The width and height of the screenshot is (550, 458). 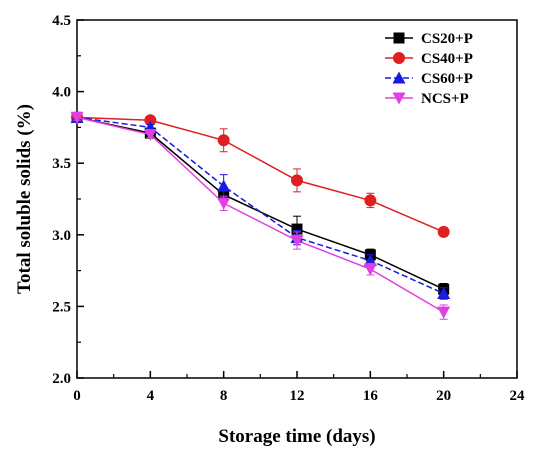 I want to click on legend-label: CS20+P, so click(x=447, y=39).